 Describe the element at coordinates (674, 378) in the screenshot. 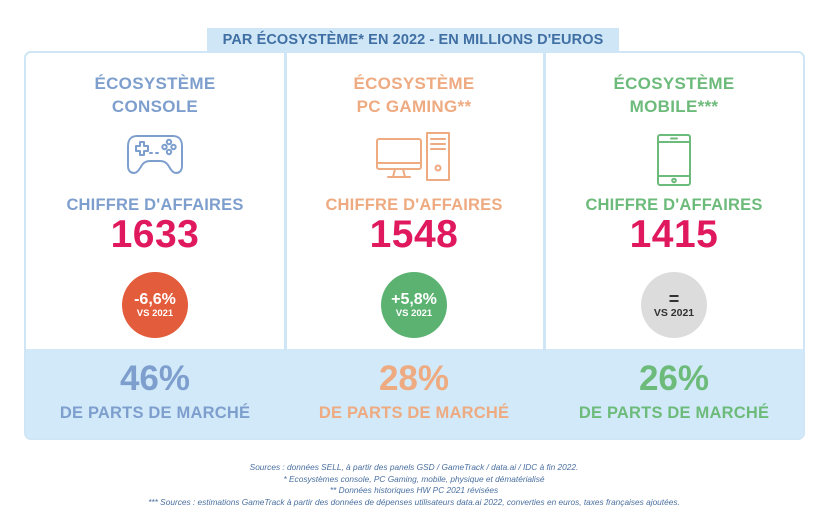

I see `market-share-value: 26%` at that location.